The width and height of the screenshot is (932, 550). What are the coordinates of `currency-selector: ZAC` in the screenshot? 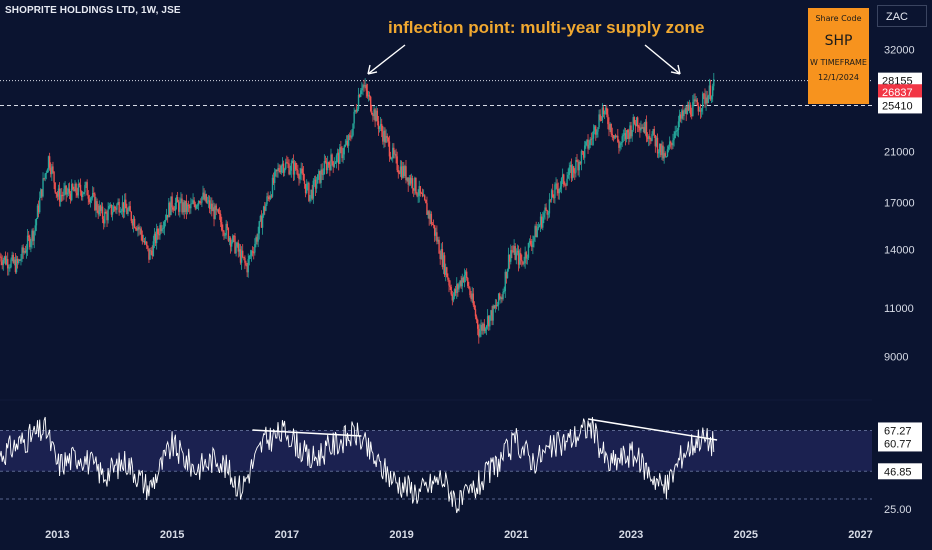 It's located at (902, 16).